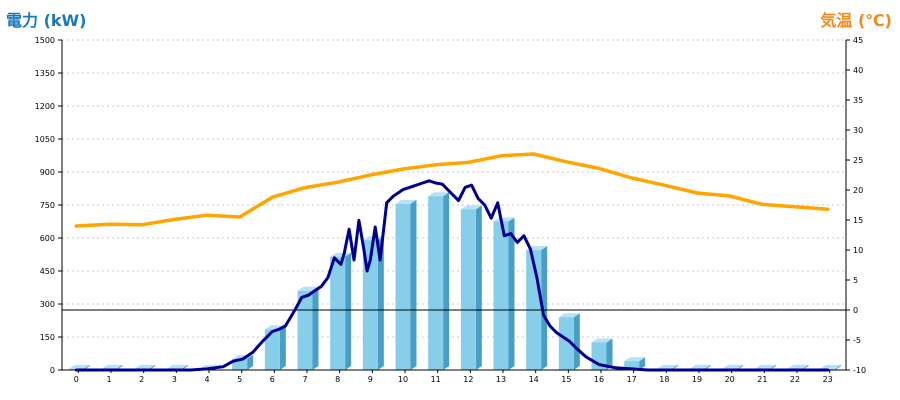  I want to click on right-tick-label-2: 0, so click(855, 310).